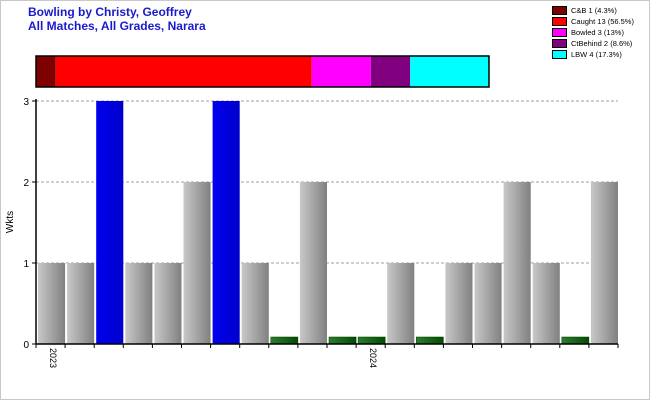 This screenshot has width=650, height=400. I want to click on stack-segment-cb, so click(46, 71).